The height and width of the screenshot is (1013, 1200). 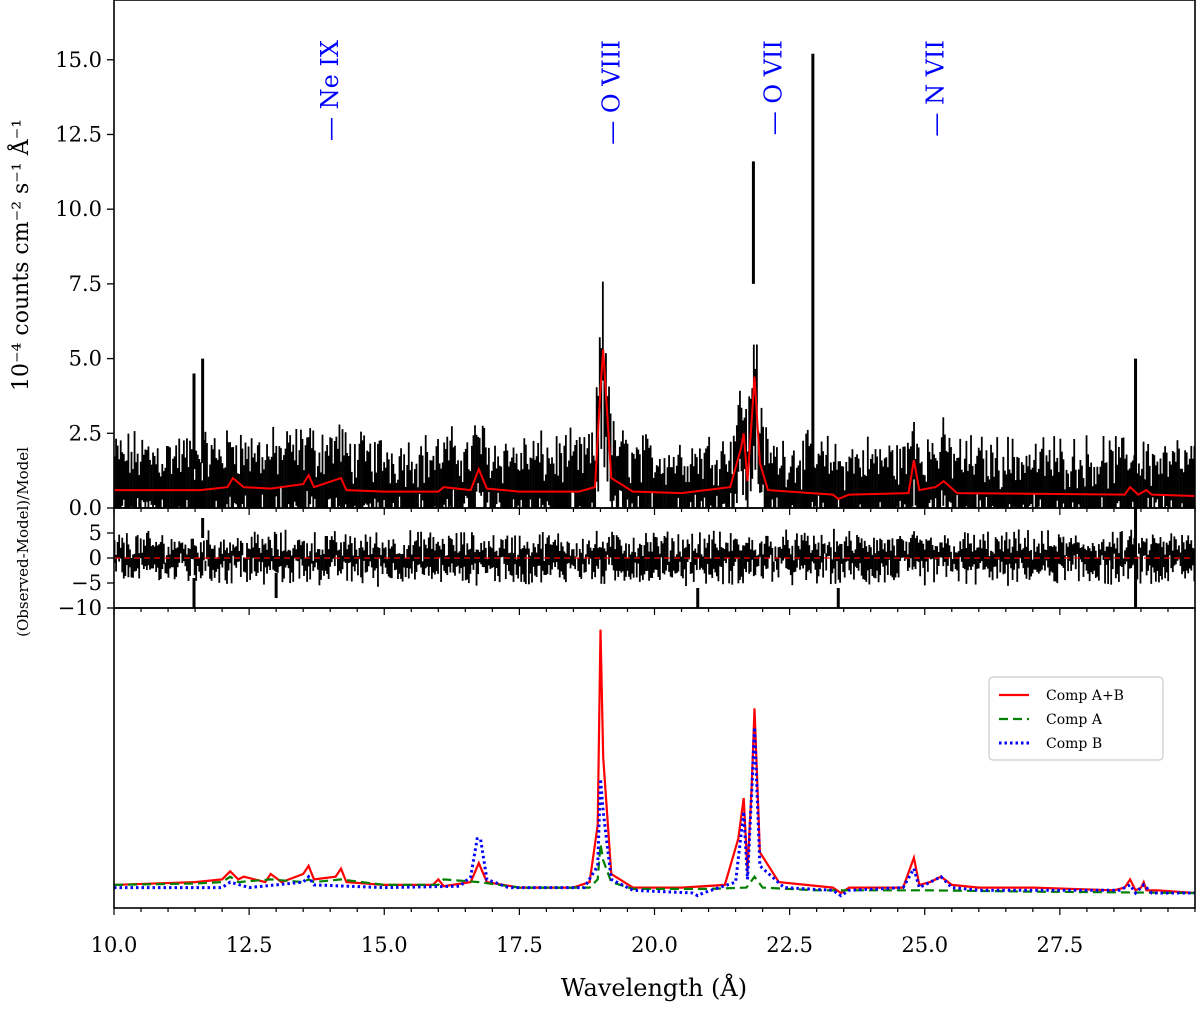 I want to click on y-tick-label: 12.5, so click(x=78, y=134).